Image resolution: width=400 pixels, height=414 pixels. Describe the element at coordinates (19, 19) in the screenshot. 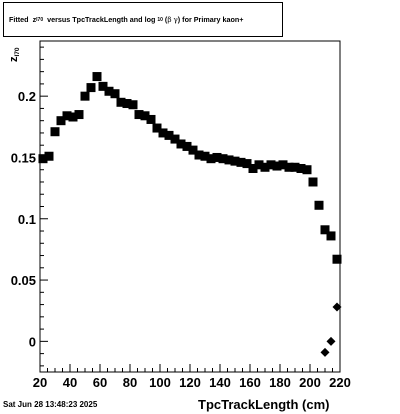

I see `title-prefix: Fitted` at that location.